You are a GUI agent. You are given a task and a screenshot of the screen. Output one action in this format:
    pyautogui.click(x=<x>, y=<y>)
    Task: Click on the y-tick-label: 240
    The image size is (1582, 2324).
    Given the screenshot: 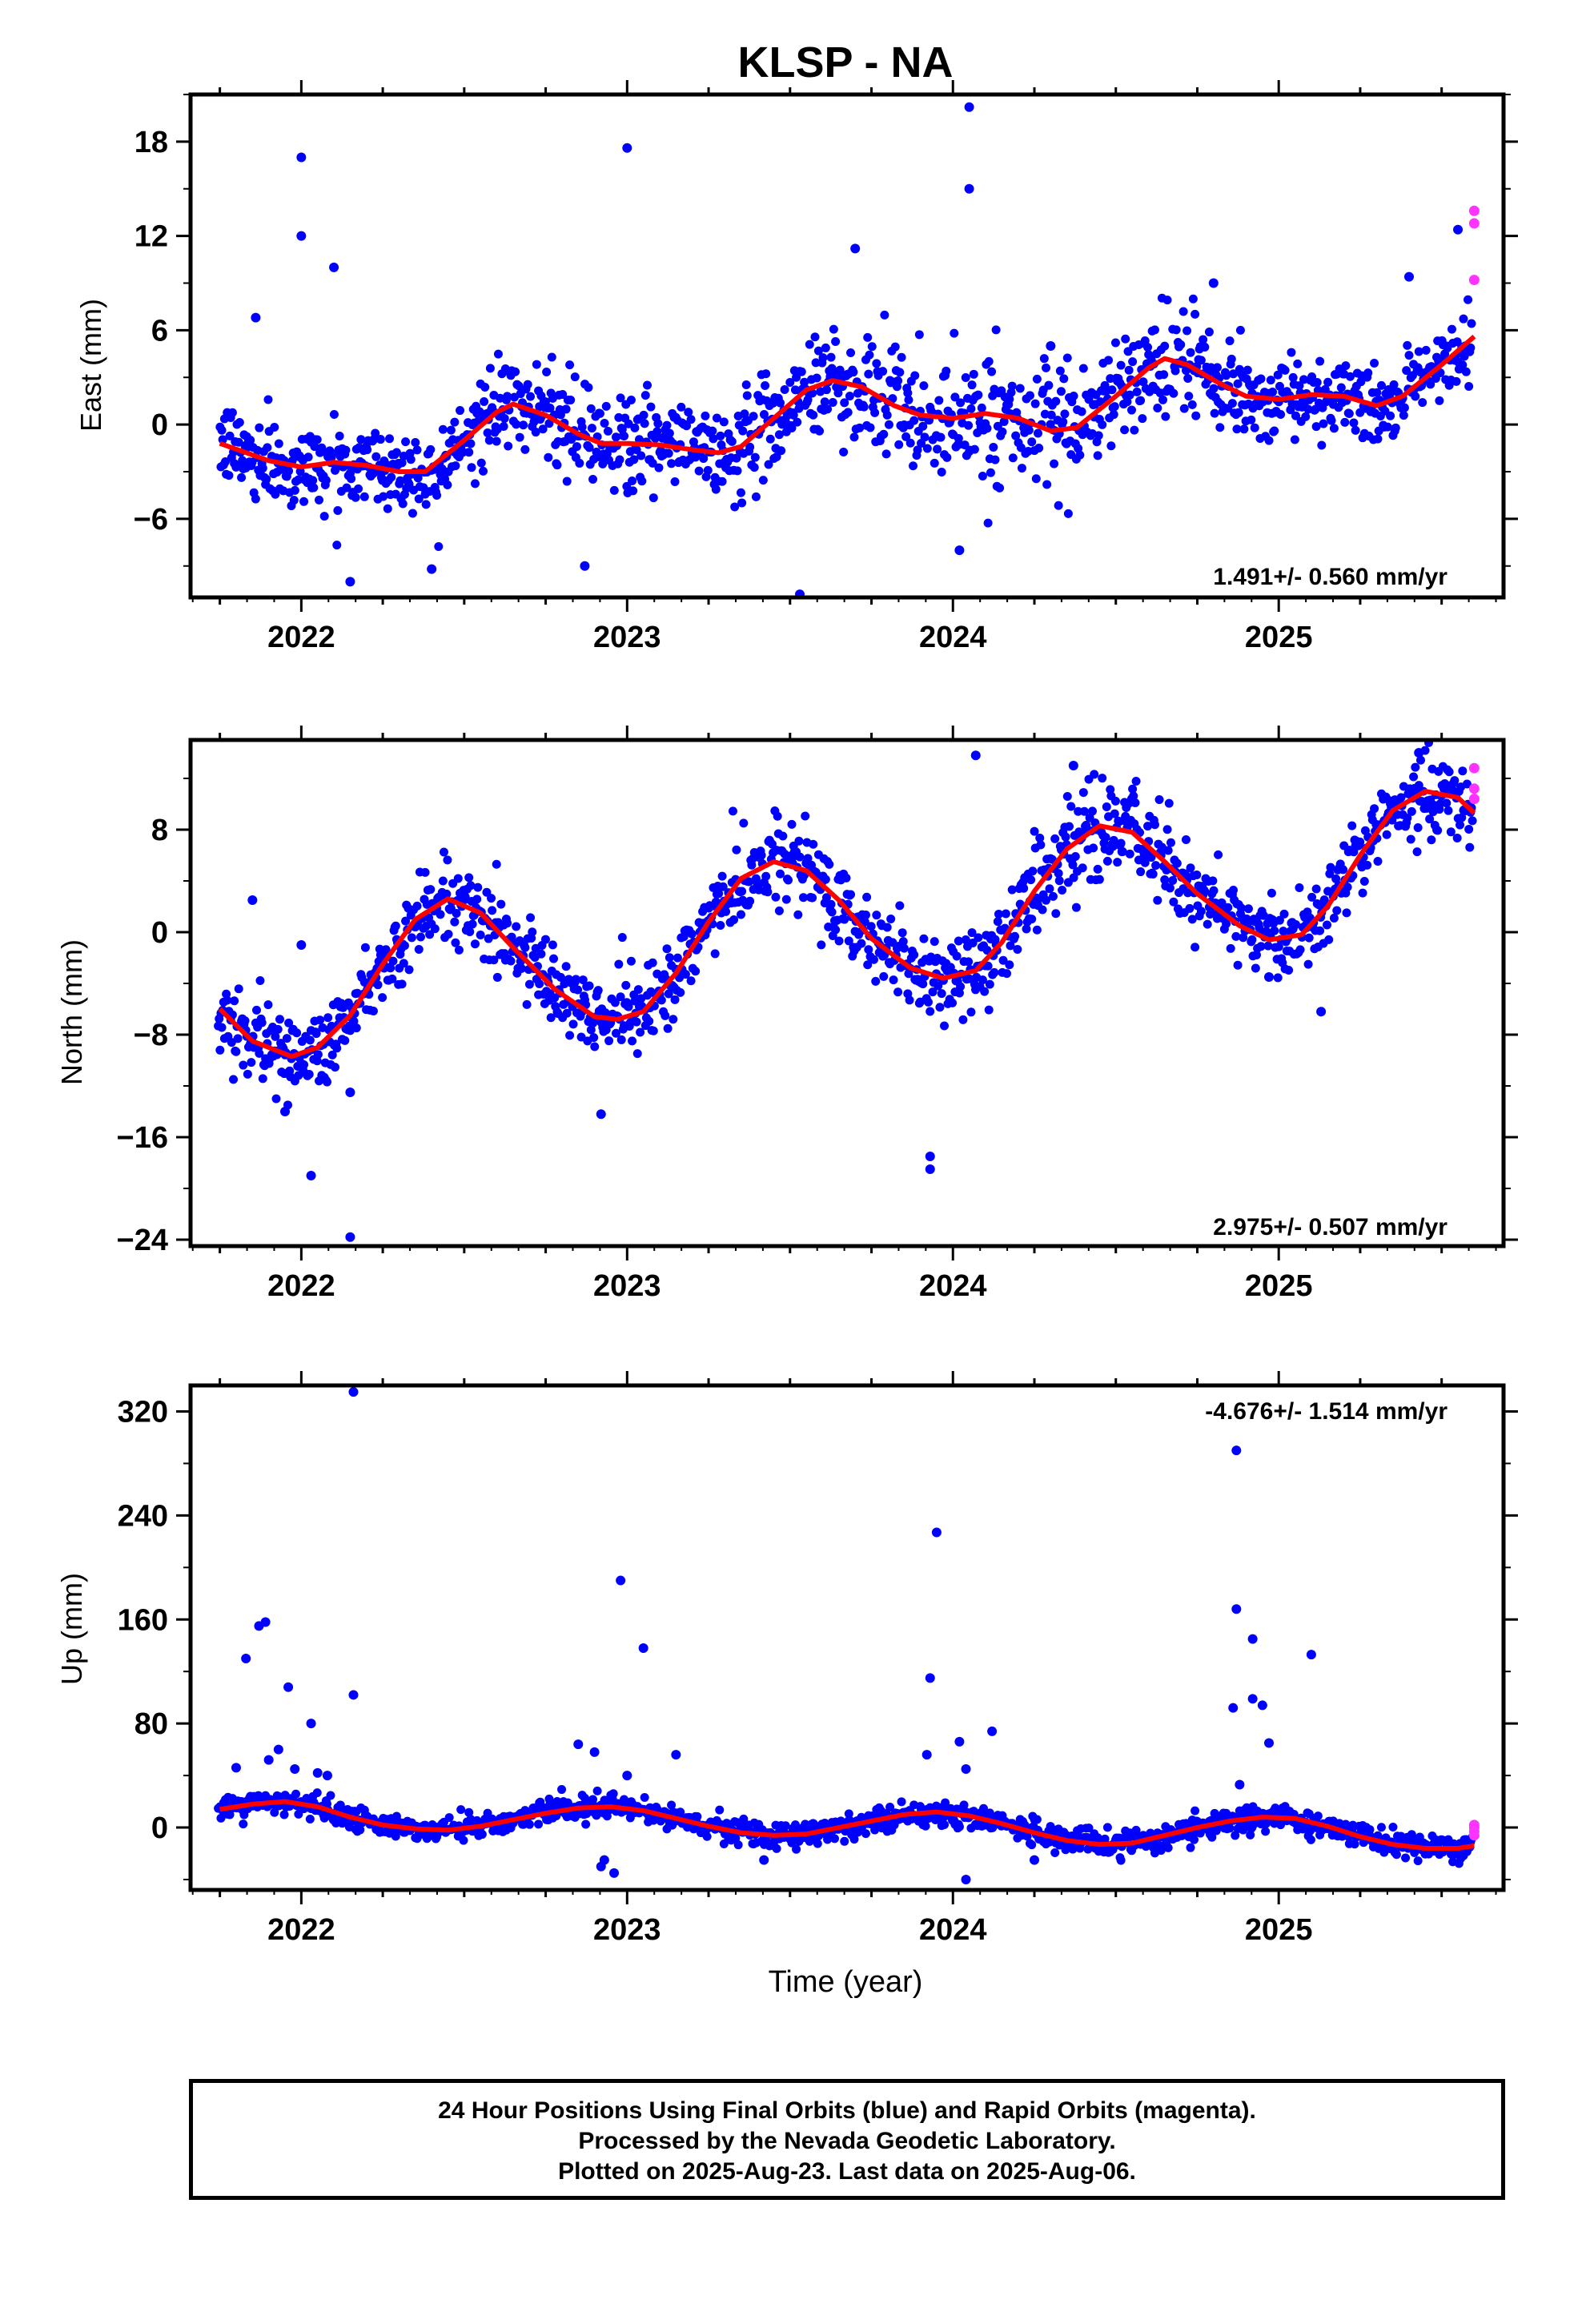 What is the action you would take?
    pyautogui.click(x=143, y=1516)
    